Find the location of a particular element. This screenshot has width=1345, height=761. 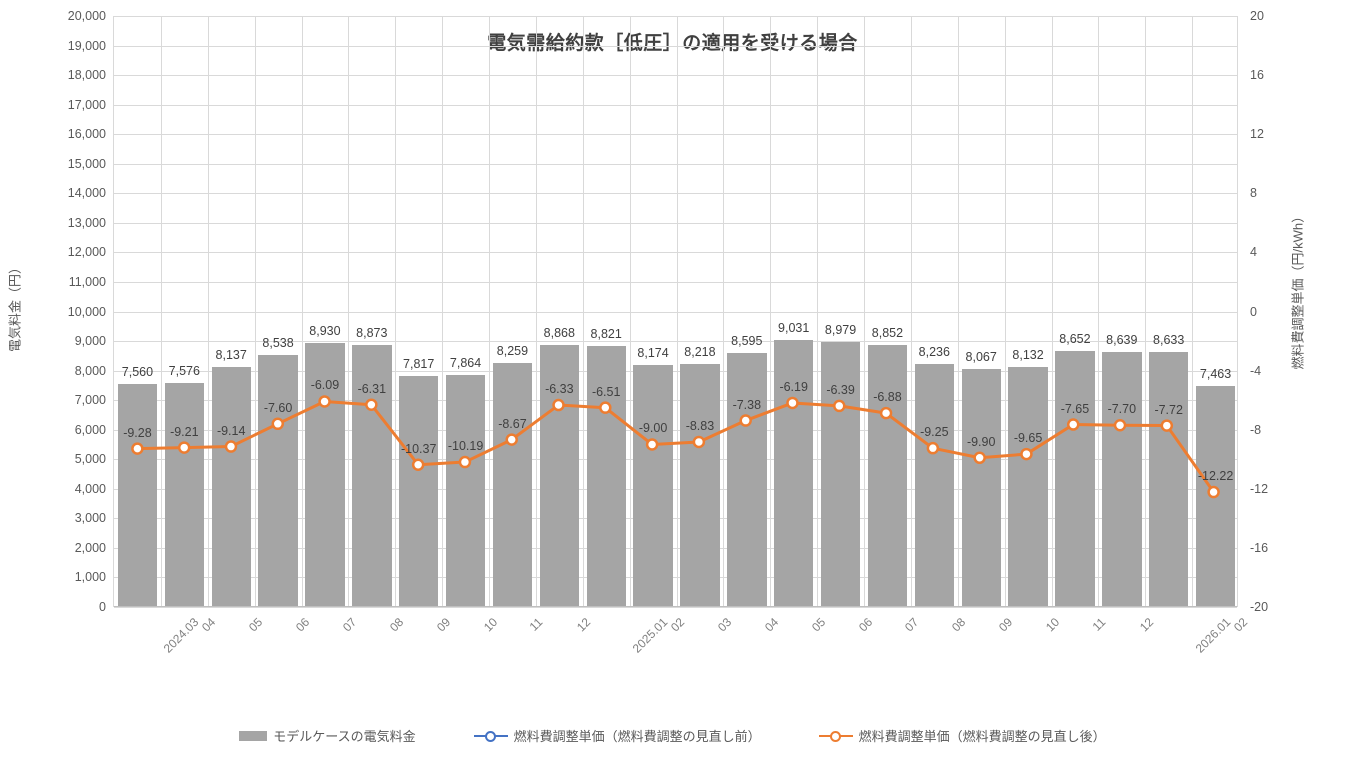

bar-value-label: 8,873 is located at coordinates (372, 332).